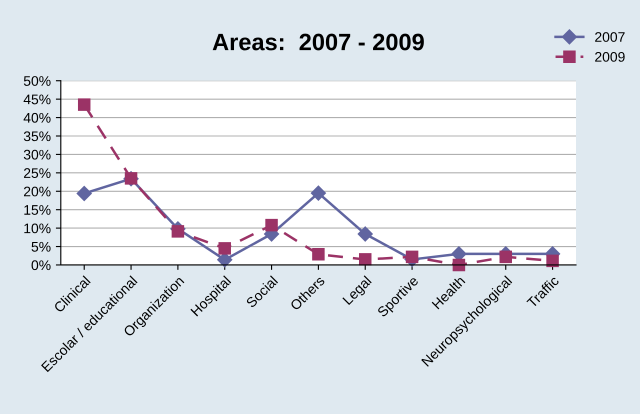  I want to click on y-tick-label: 35%, so click(37, 136).